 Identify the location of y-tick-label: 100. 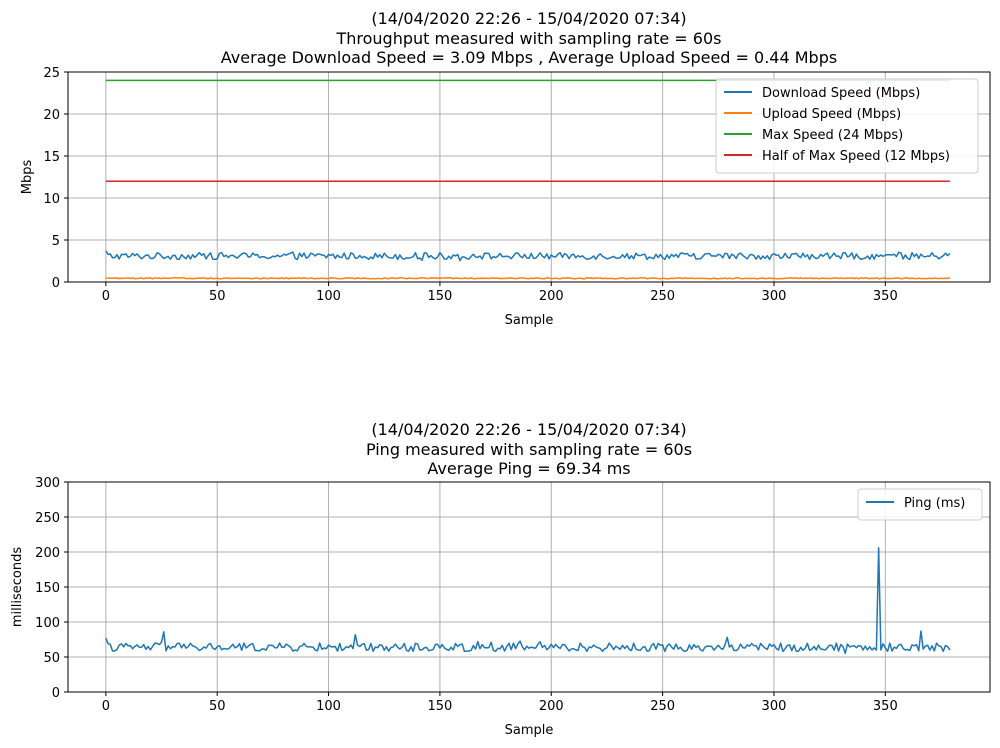
(47, 623).